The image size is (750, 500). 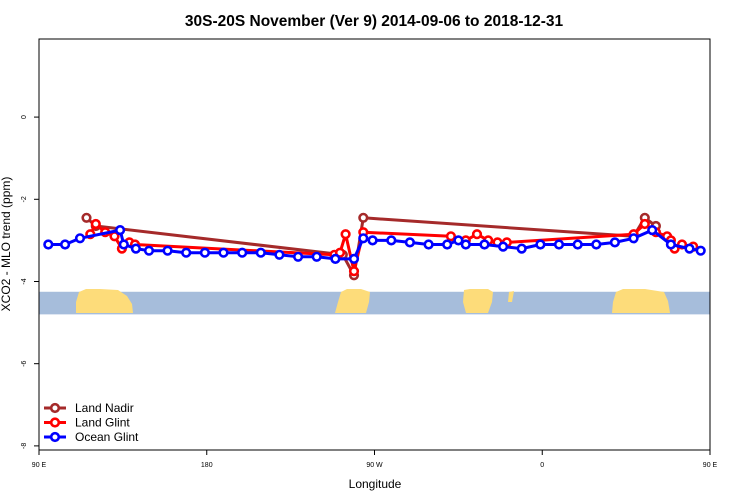 I want to click on y-tick-label: -8, so click(x=24, y=446).